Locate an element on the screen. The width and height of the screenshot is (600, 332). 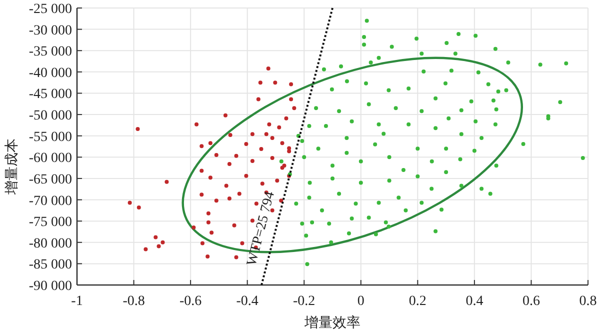
x-tick-label: 0.4 is located at coordinates (475, 301).